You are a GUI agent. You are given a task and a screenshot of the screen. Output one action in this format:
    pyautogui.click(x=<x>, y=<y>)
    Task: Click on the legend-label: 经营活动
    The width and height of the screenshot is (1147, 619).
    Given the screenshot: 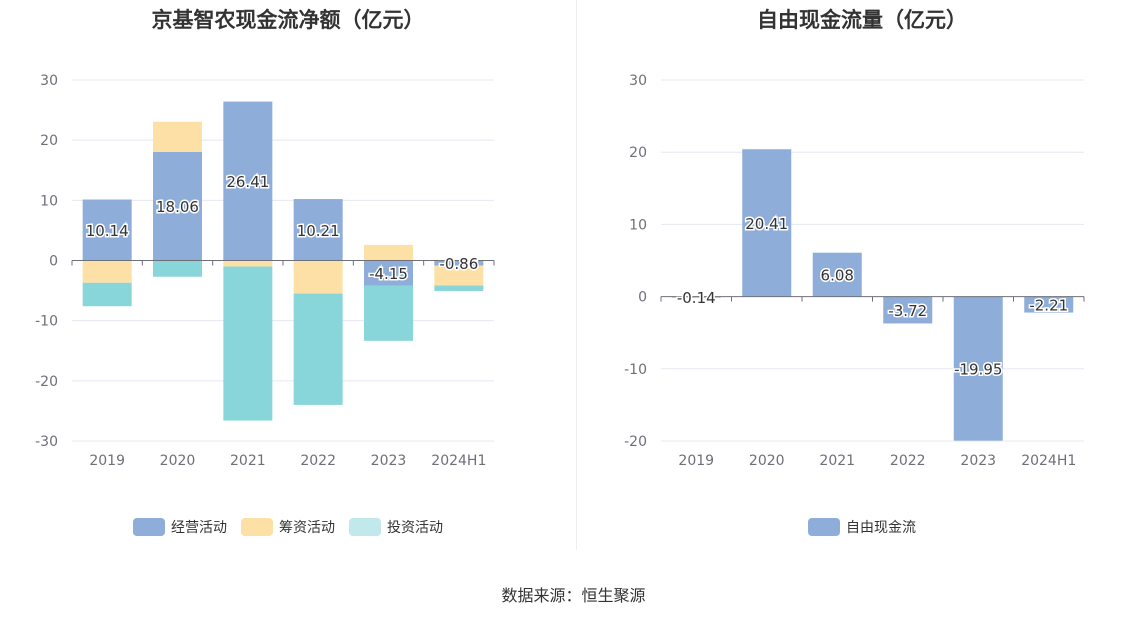 What is the action you would take?
    pyautogui.click(x=199, y=528)
    